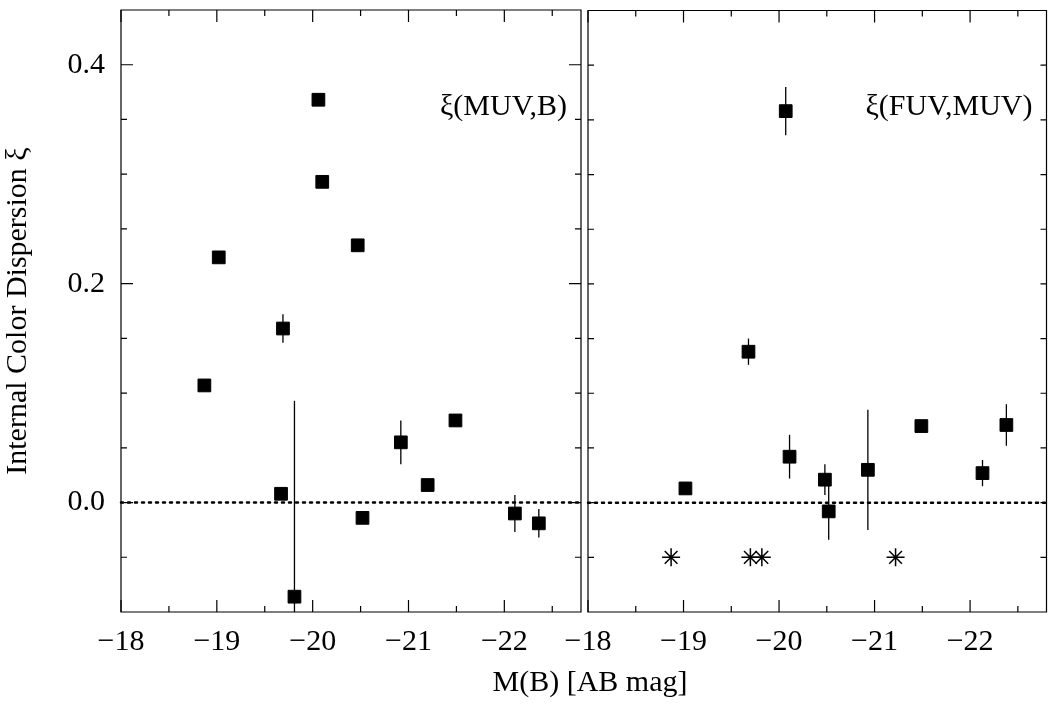 This screenshot has height=723, width=1057. What do you see at coordinates (503, 104) in the screenshot?
I see `annotation: ξ(MUV,B)` at bounding box center [503, 104].